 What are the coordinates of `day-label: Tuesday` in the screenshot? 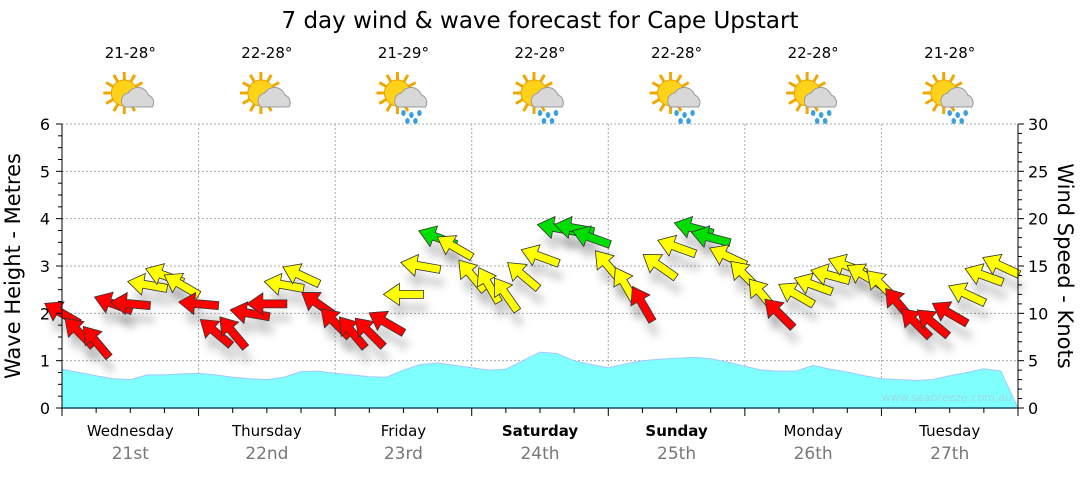 It's located at (949, 431).